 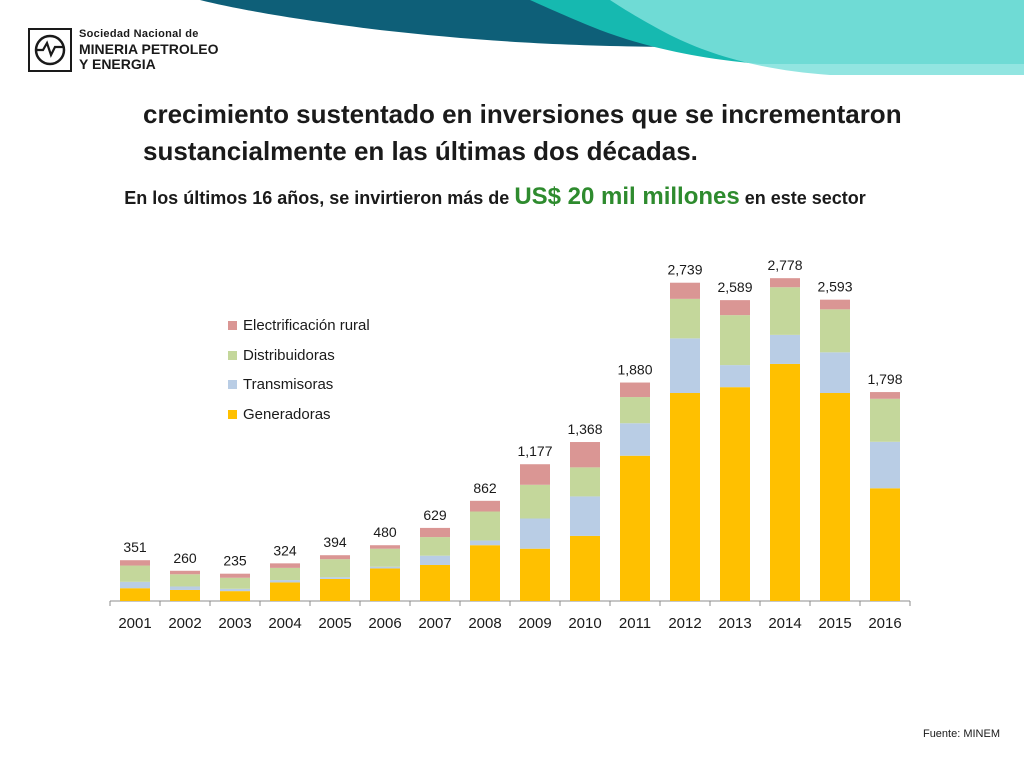 I want to click on legend-label: Distribuidoras, so click(x=289, y=355).